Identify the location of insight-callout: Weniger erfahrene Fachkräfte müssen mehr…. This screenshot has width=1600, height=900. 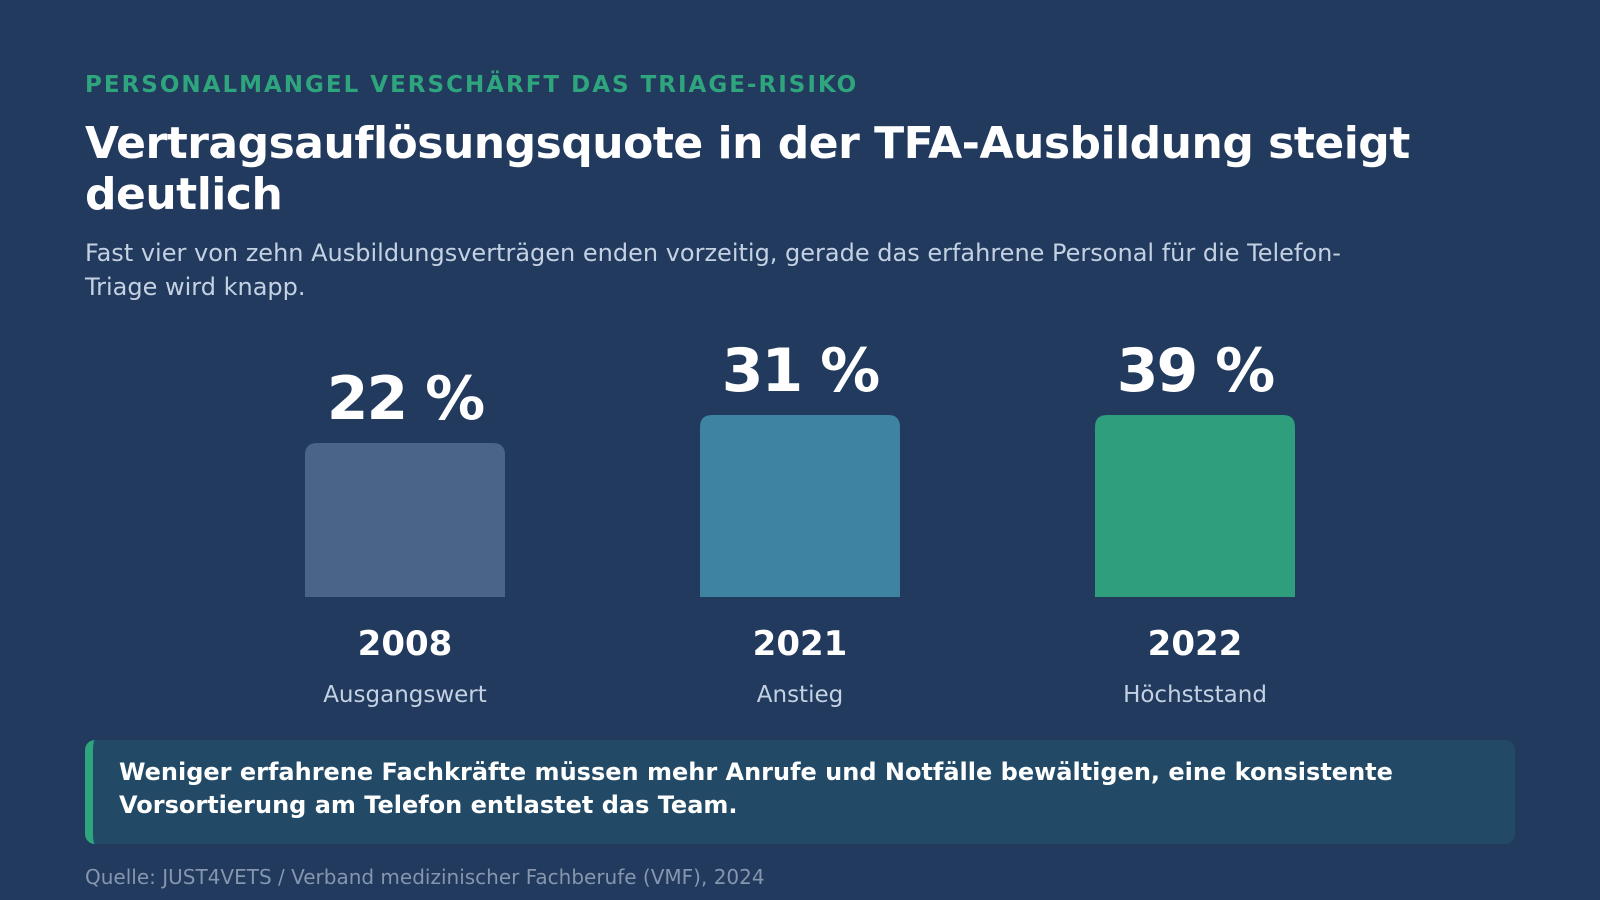
(800, 792).